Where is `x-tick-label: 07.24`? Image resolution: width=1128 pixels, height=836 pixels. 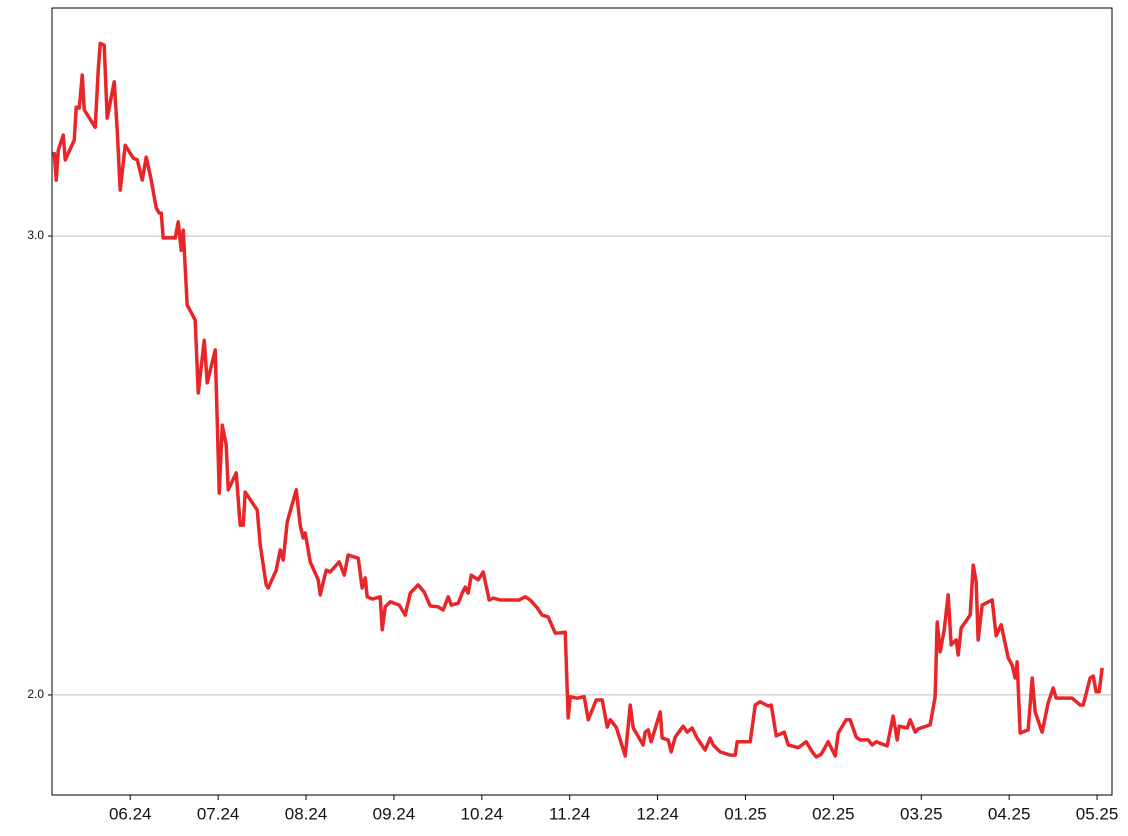
x-tick-label: 07.24 is located at coordinates (218, 813).